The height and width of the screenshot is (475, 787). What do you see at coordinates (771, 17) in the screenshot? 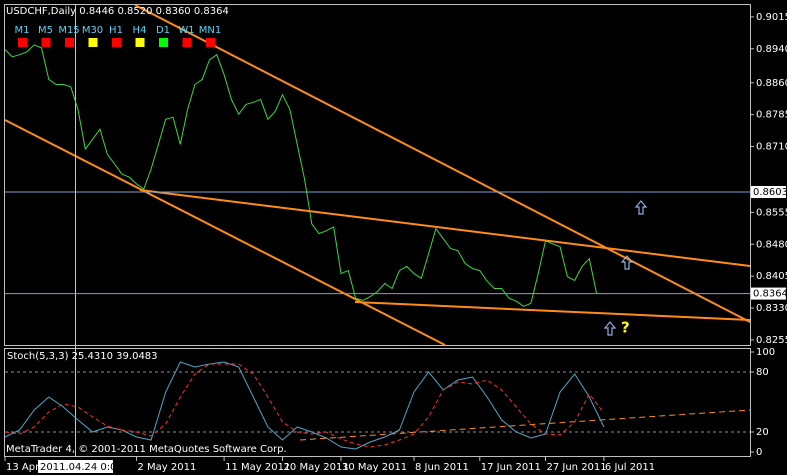
I see `y-tick-label: 0.9015` at bounding box center [771, 17].